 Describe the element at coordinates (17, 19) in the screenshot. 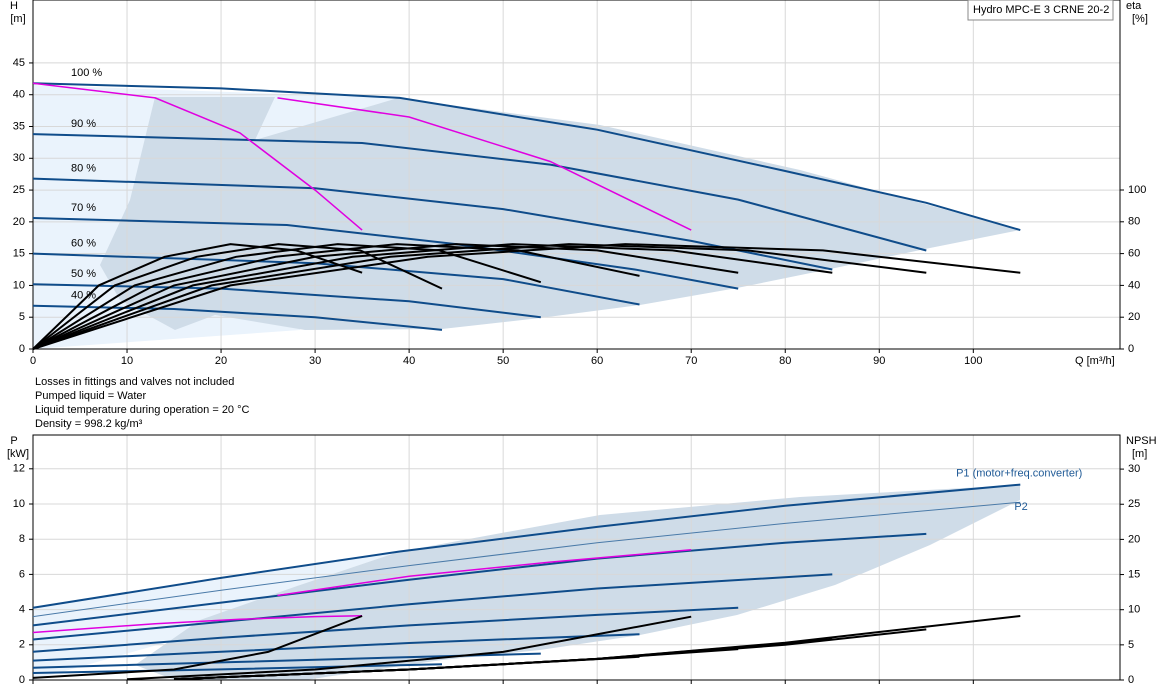

I see `y-axis-unit: [m]` at that location.